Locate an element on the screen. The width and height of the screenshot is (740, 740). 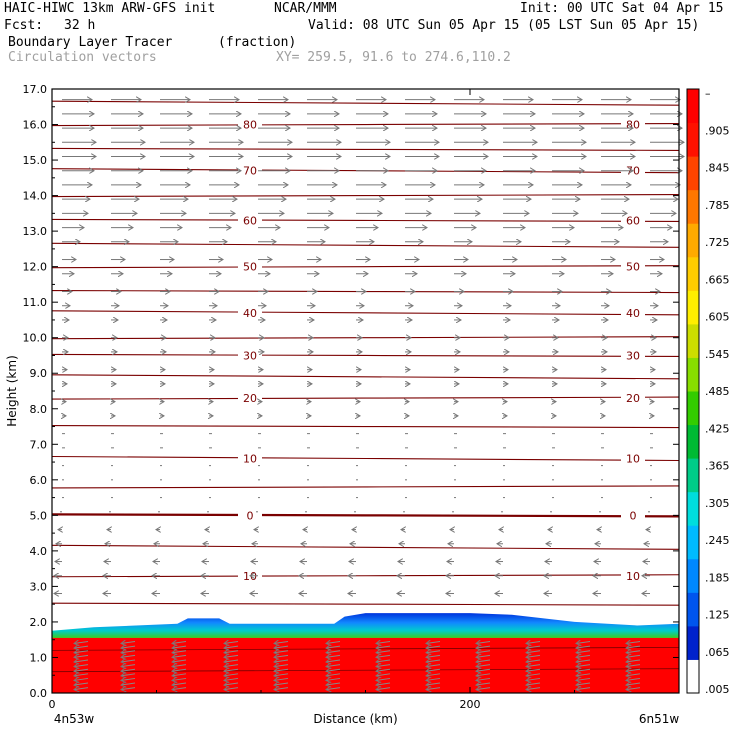
y-tick-label: 8.0 is located at coordinates (39, 409).